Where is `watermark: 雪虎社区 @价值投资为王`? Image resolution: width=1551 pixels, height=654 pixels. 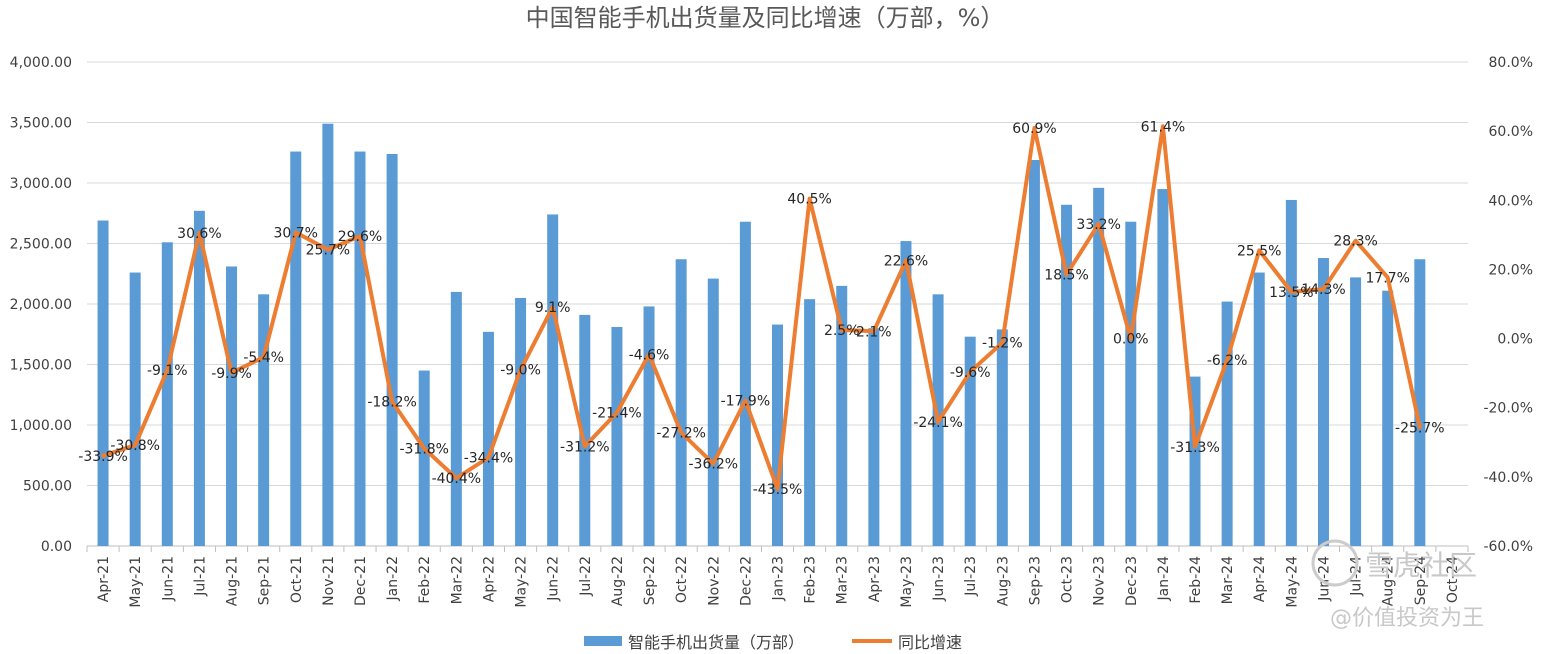 watermark: 雪虎社区 @价值投资为王 is located at coordinates (1397, 585).